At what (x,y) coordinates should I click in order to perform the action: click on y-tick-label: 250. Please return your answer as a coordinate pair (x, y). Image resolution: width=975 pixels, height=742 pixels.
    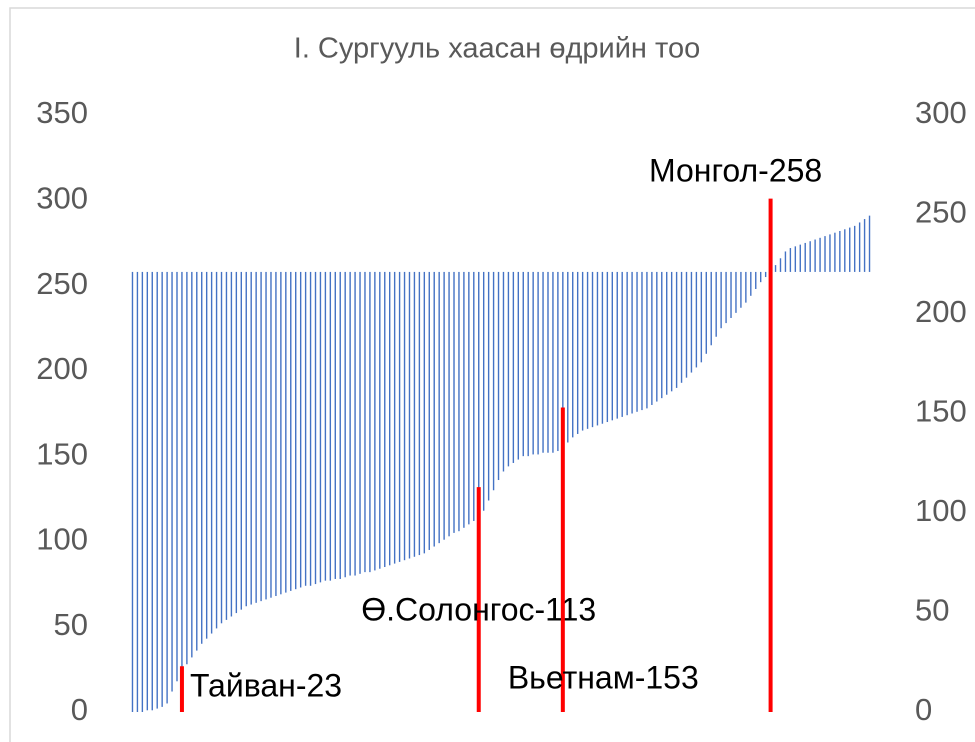
    Looking at the image, I should click on (62, 283).